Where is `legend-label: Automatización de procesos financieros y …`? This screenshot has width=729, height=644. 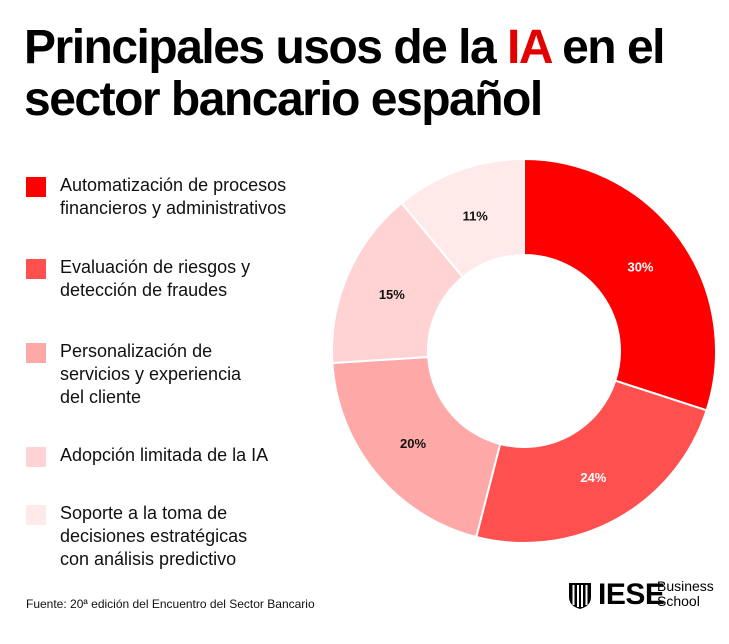 legend-label: Automatización de procesos financieros y … is located at coordinates (205, 197).